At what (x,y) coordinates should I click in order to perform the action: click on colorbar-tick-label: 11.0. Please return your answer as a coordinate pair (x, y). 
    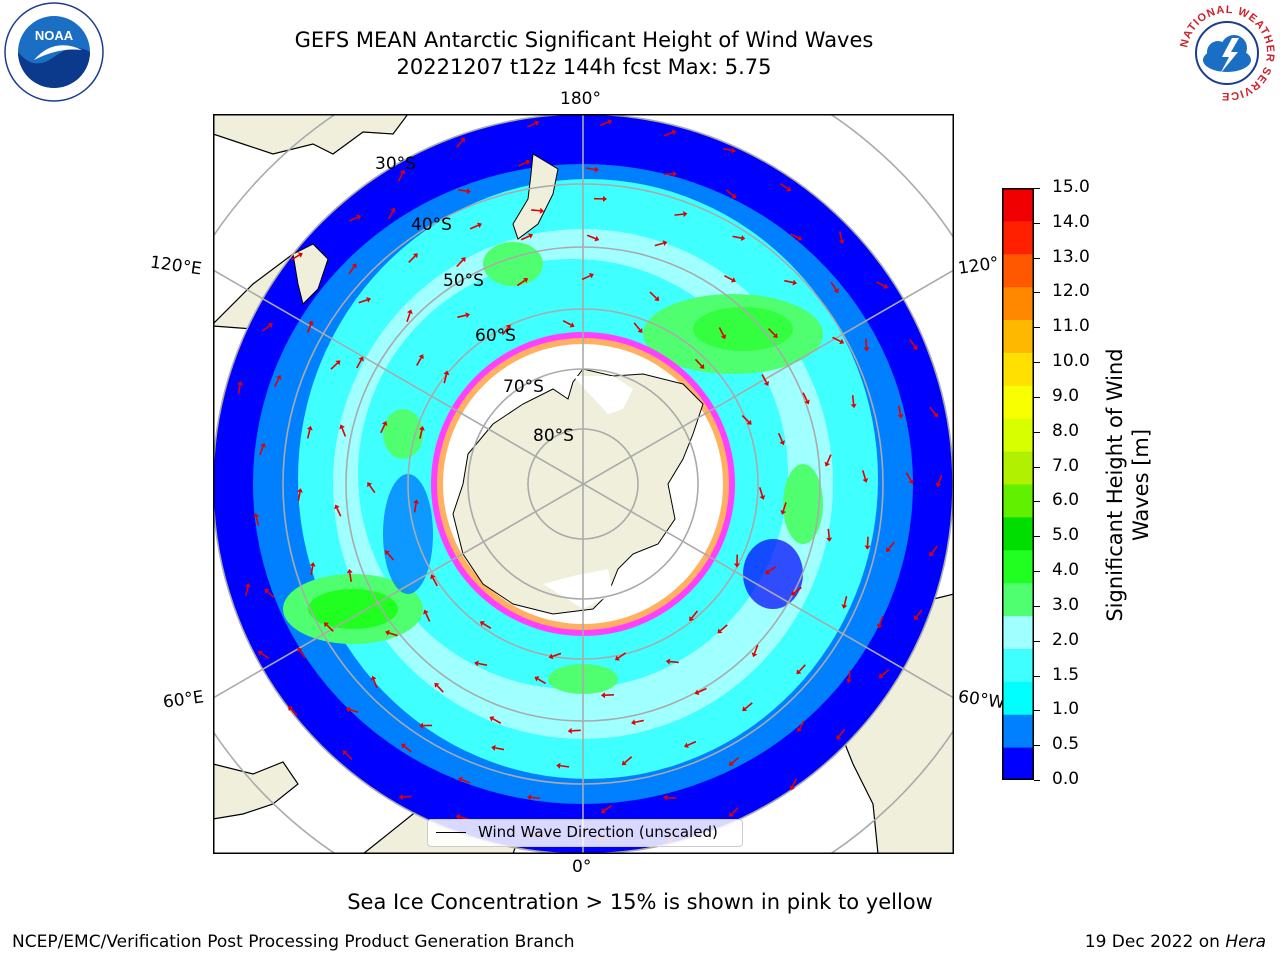
    Looking at the image, I should click on (1071, 326).